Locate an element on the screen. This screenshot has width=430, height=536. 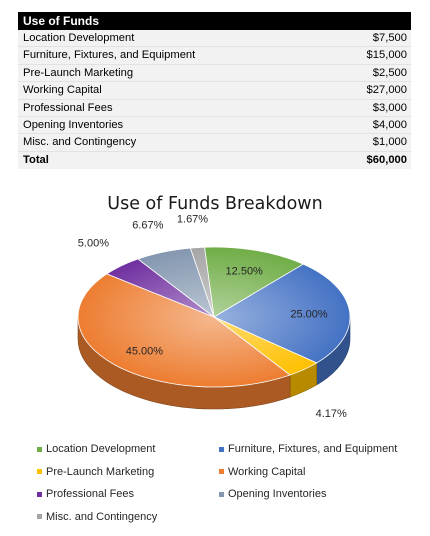
table-row: Working Capital $27,000 is located at coordinates (214, 91).